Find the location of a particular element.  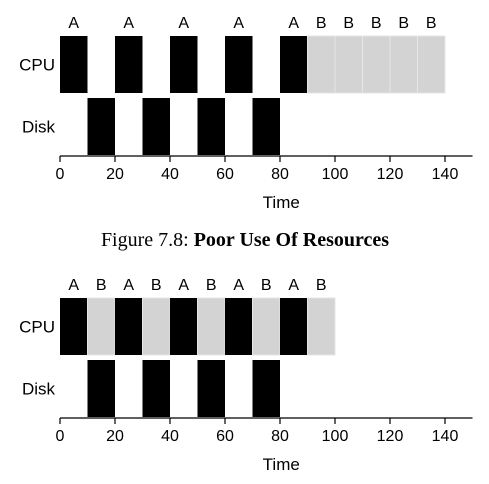

caption-title: Poor Use Of Resources is located at coordinates (292, 240).